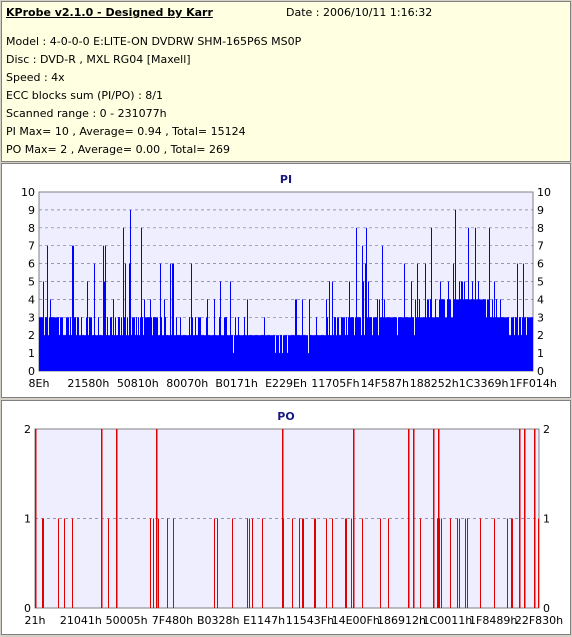  I want to click on pi-xtick: 188252h, so click(434, 383).